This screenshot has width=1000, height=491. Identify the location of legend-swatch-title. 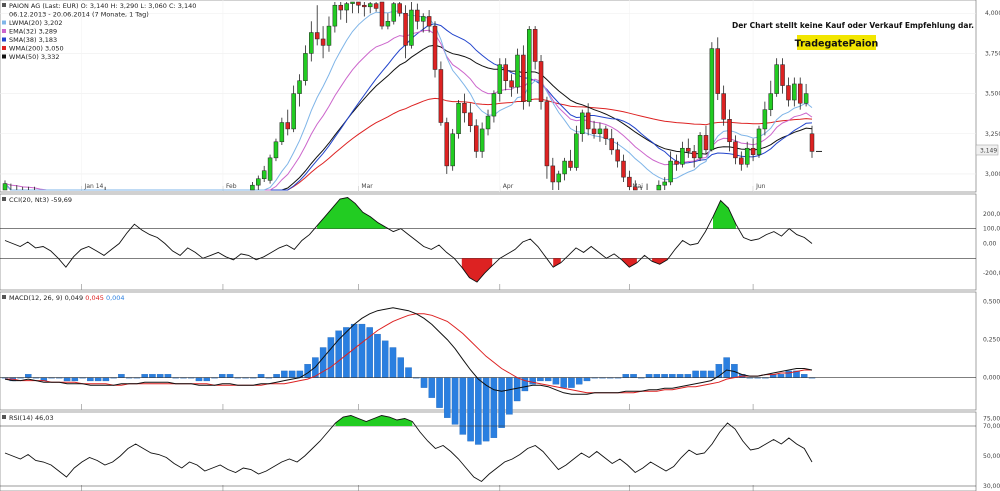
(4, 5).